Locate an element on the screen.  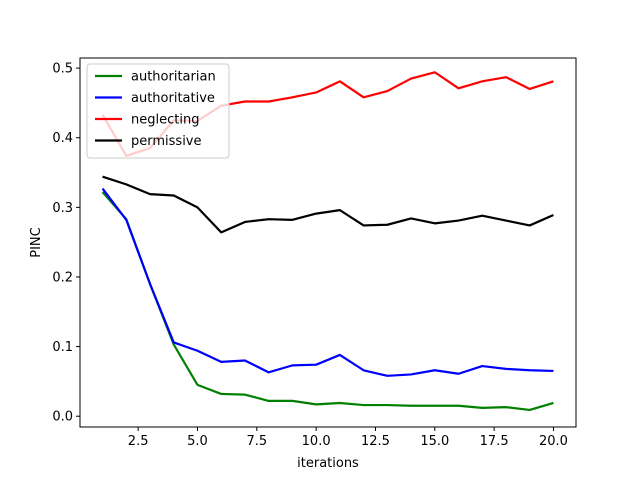
x-tick-label: 5.0 is located at coordinates (197, 441).